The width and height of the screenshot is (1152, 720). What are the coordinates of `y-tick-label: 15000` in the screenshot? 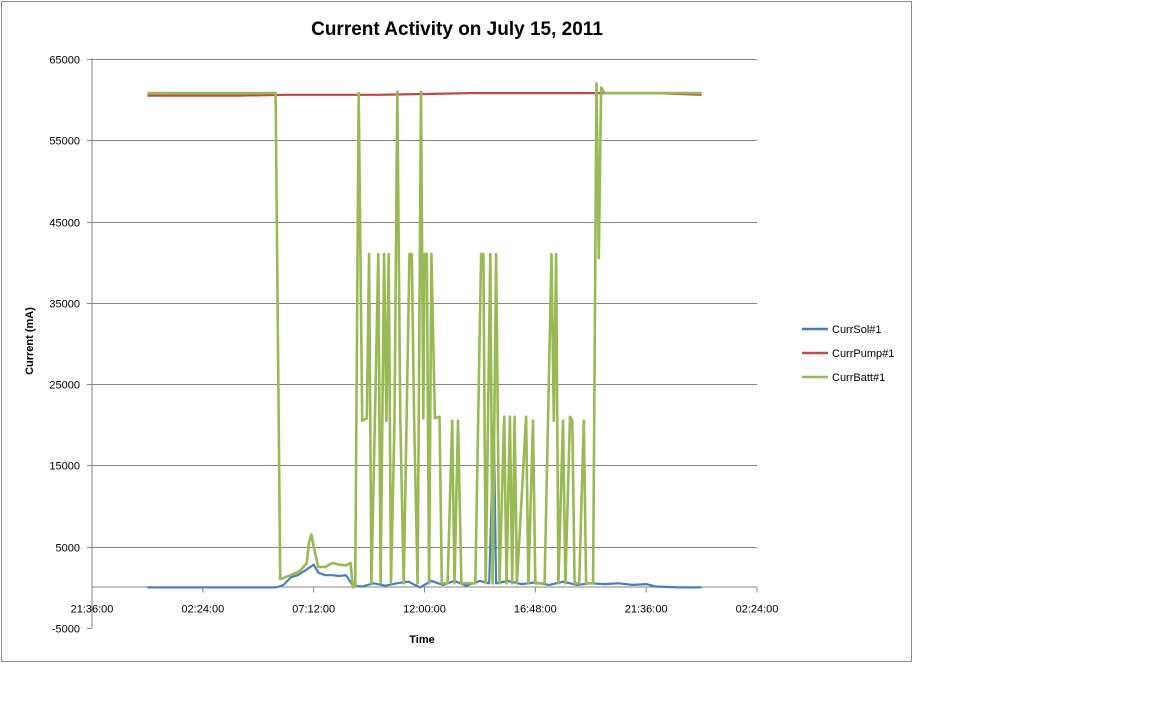 It's located at (64, 467).